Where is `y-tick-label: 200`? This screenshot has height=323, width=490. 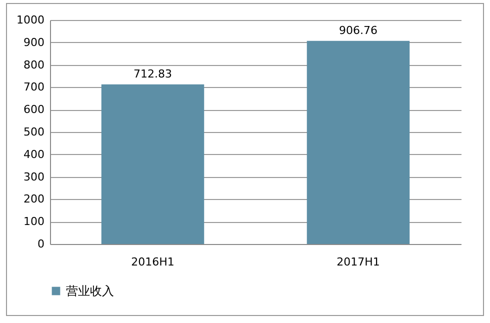
y-tick-label: 200 is located at coordinates (34, 199).